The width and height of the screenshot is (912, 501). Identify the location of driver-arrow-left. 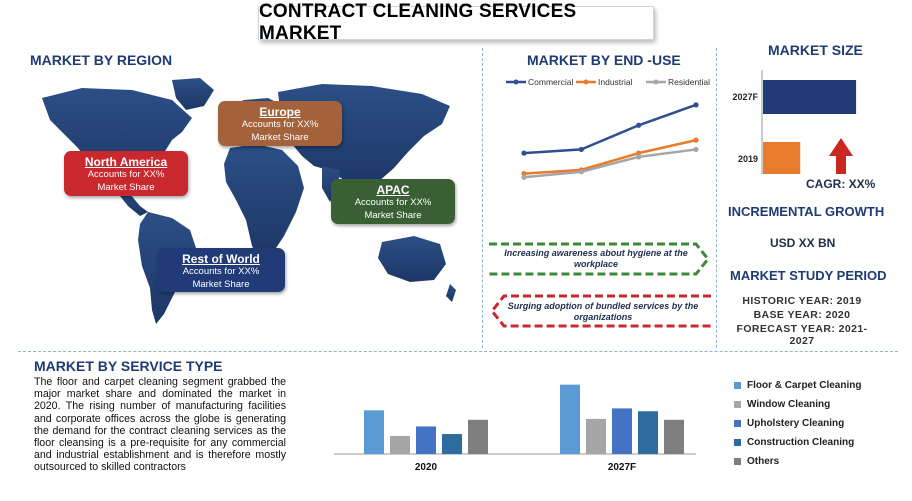
(600, 311).